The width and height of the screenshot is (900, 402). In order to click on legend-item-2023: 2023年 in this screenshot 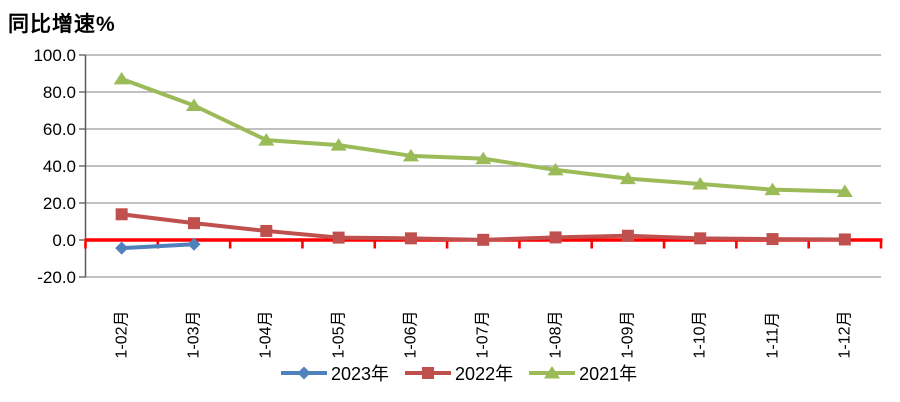, I will do `click(335, 373)`.